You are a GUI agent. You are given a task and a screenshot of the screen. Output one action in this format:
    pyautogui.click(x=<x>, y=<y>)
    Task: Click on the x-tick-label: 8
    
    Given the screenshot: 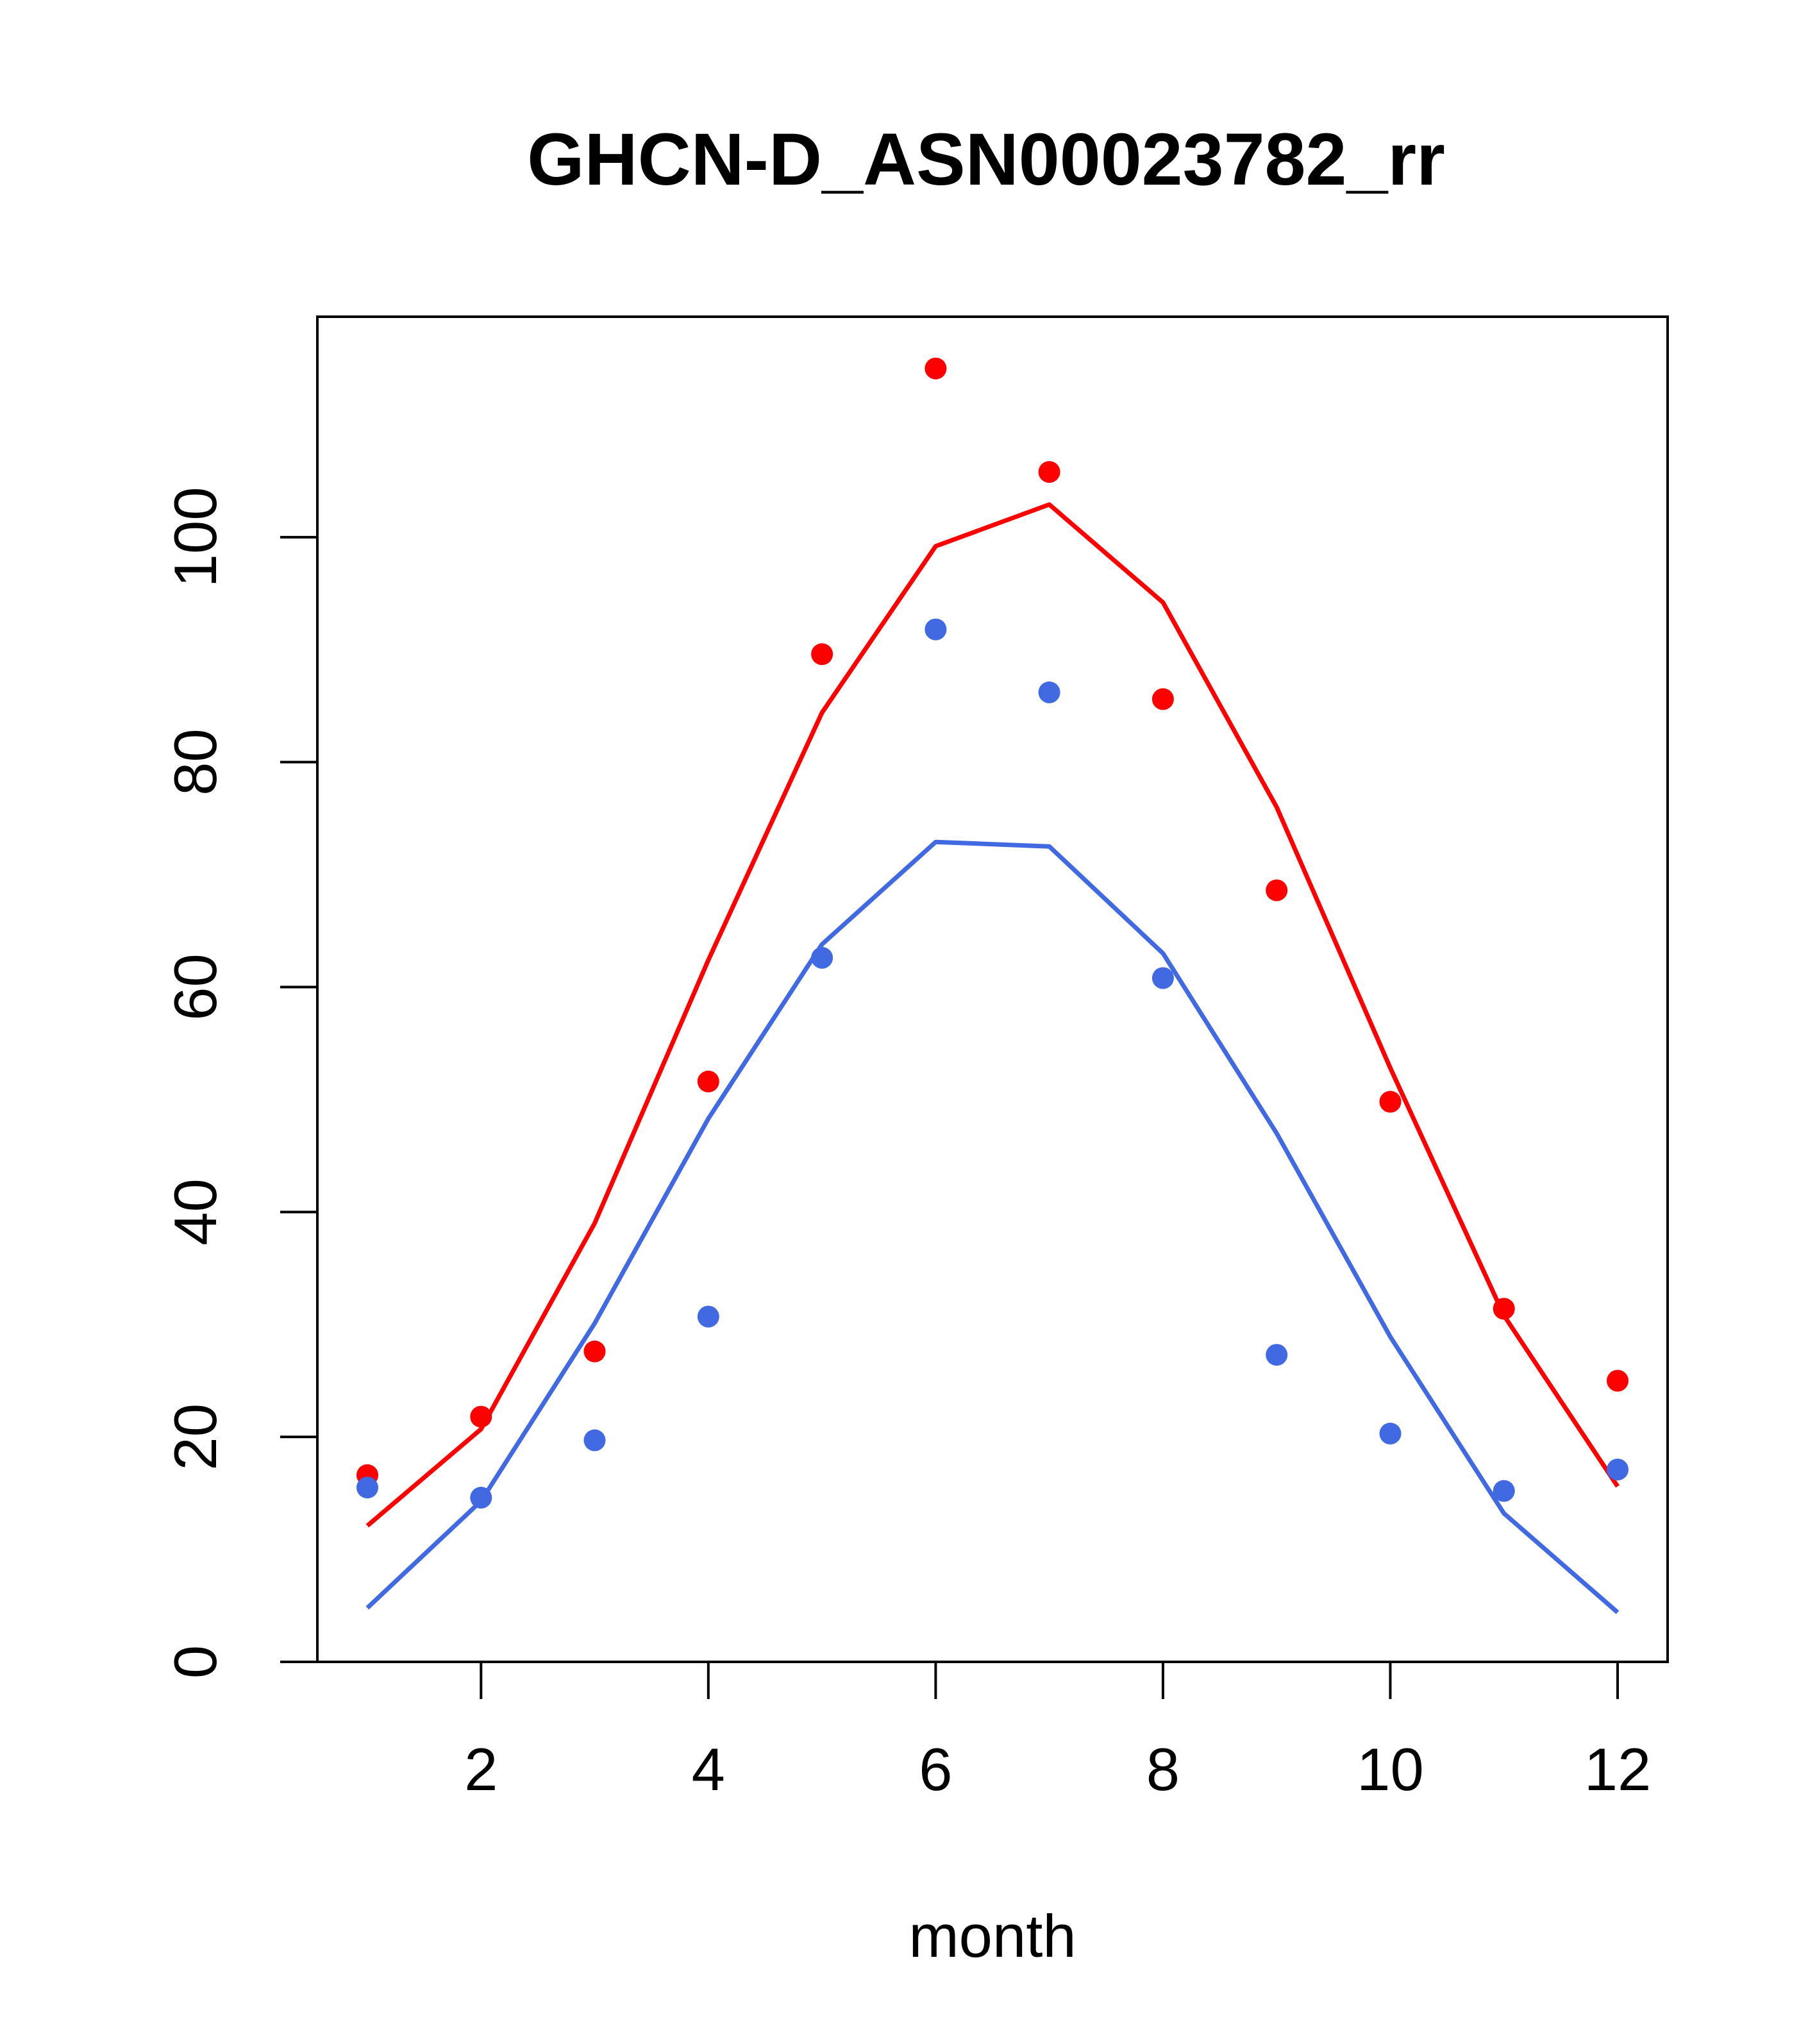 What is the action you would take?
    pyautogui.click(x=1163, y=1769)
    